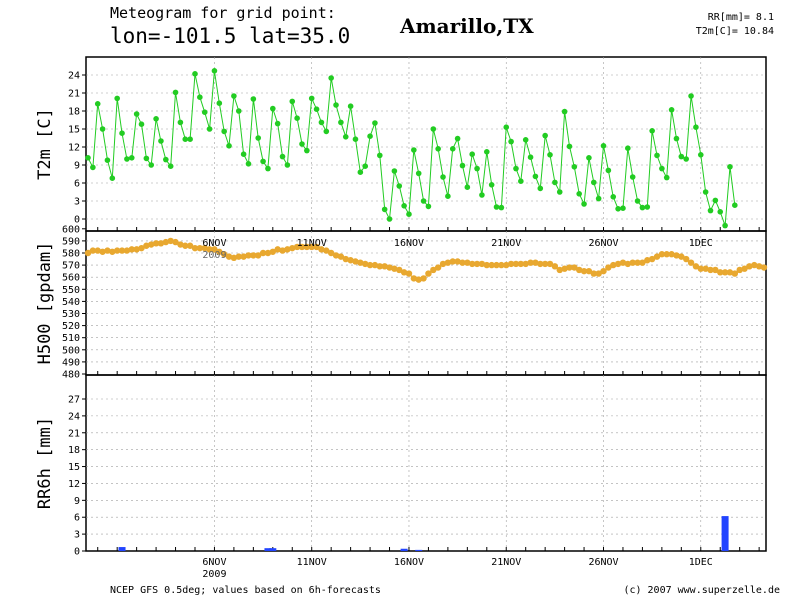 The image size is (800, 600). I want to click on y-tick-label: 590, so click(71, 241).